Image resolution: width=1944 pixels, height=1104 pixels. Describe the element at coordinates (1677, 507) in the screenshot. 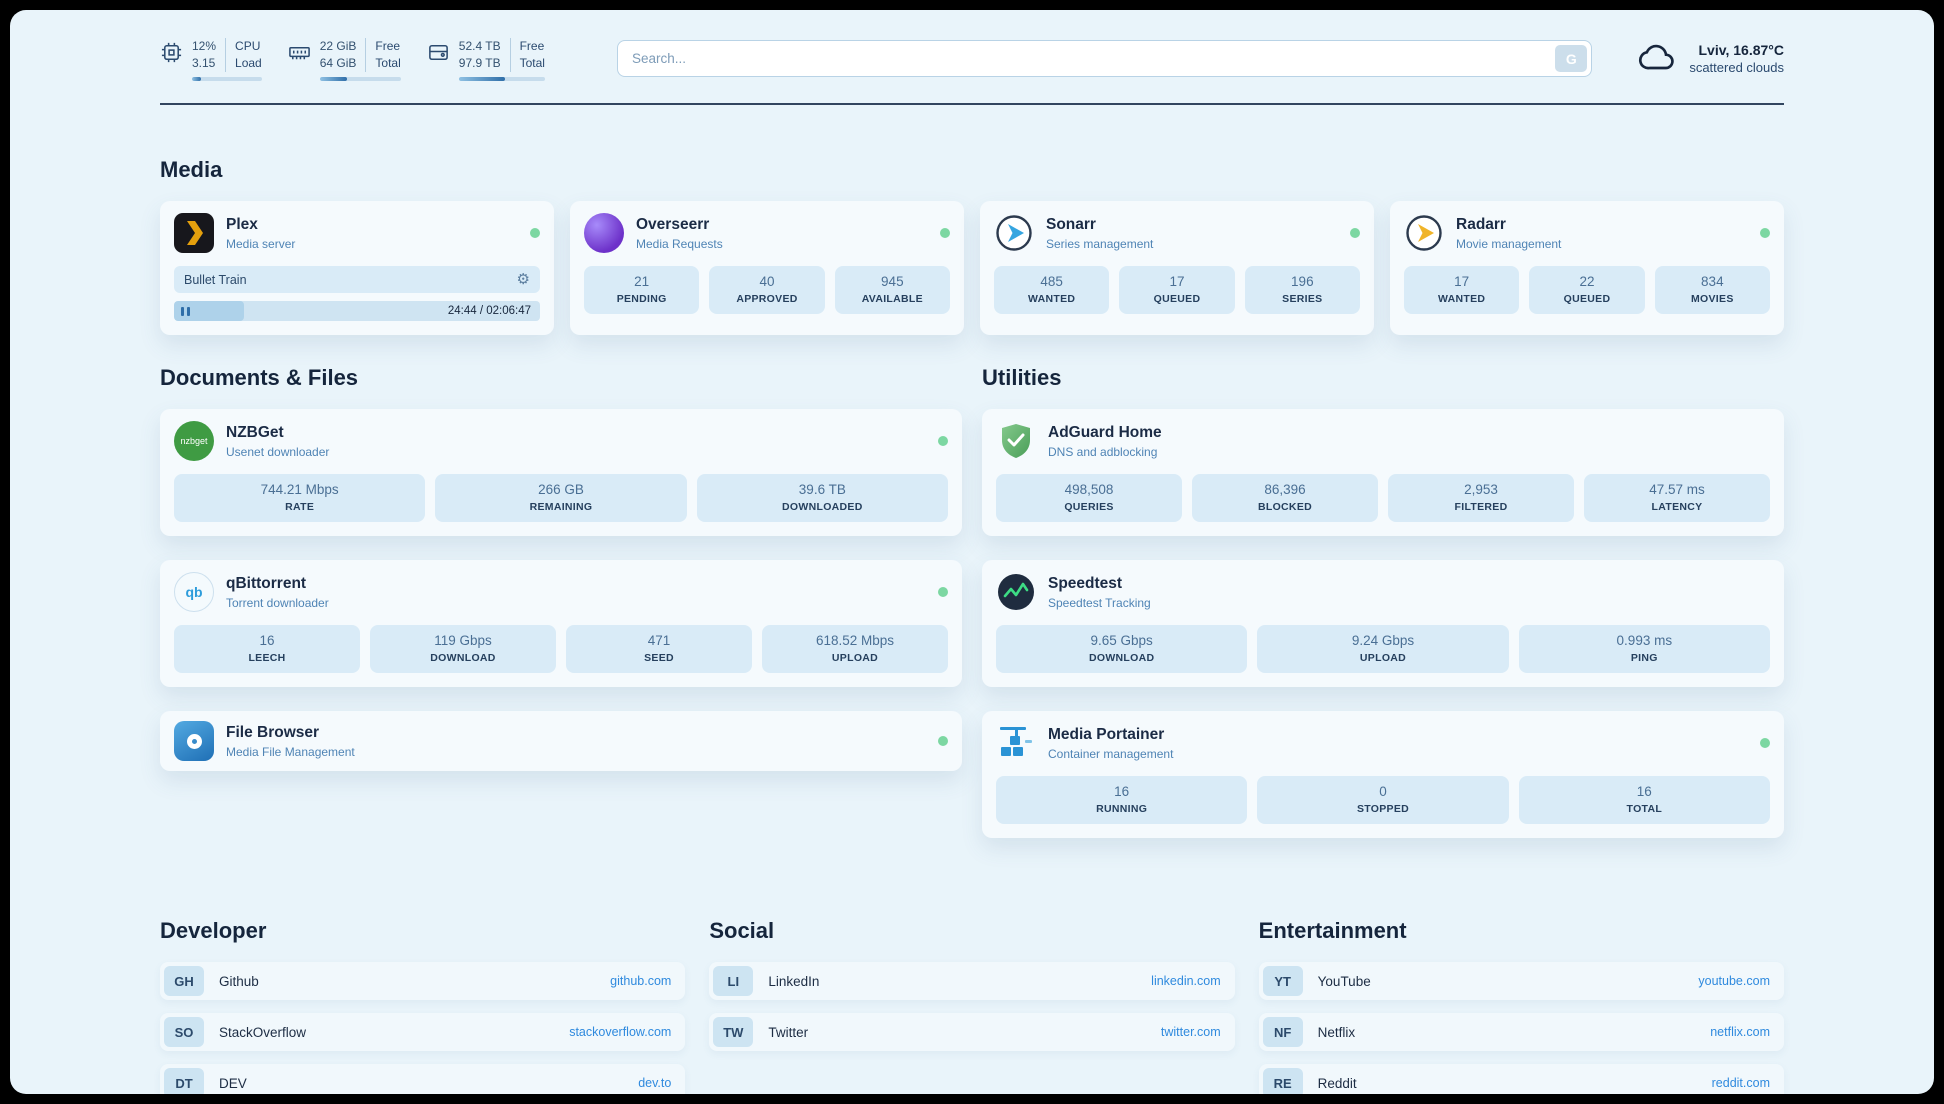

I see `stat-label: LATENCY` at that location.